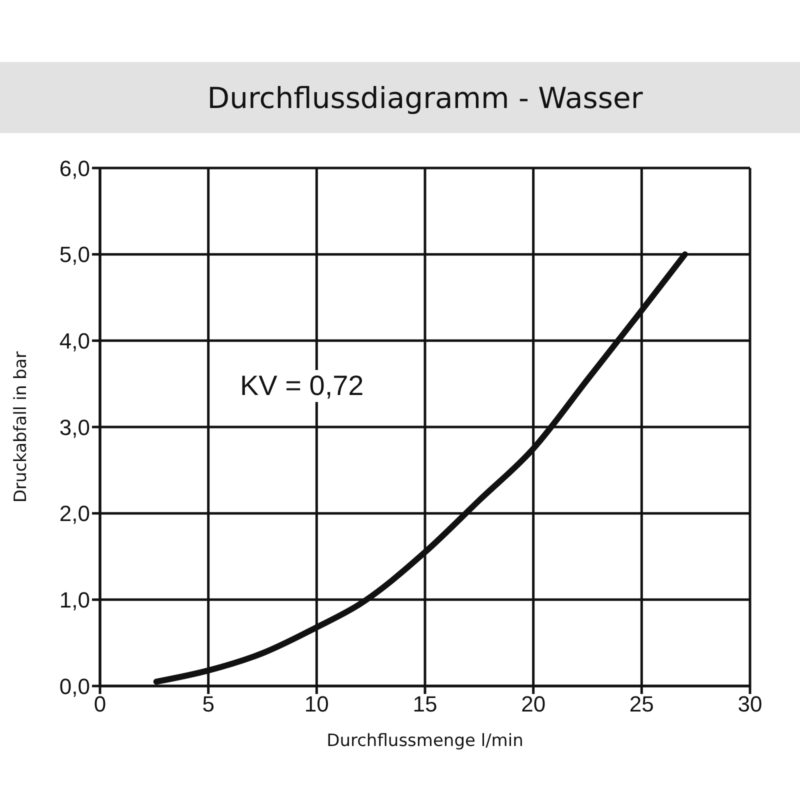 The image size is (800, 800). I want to click on y-tick-label: 0,0, so click(74, 686).